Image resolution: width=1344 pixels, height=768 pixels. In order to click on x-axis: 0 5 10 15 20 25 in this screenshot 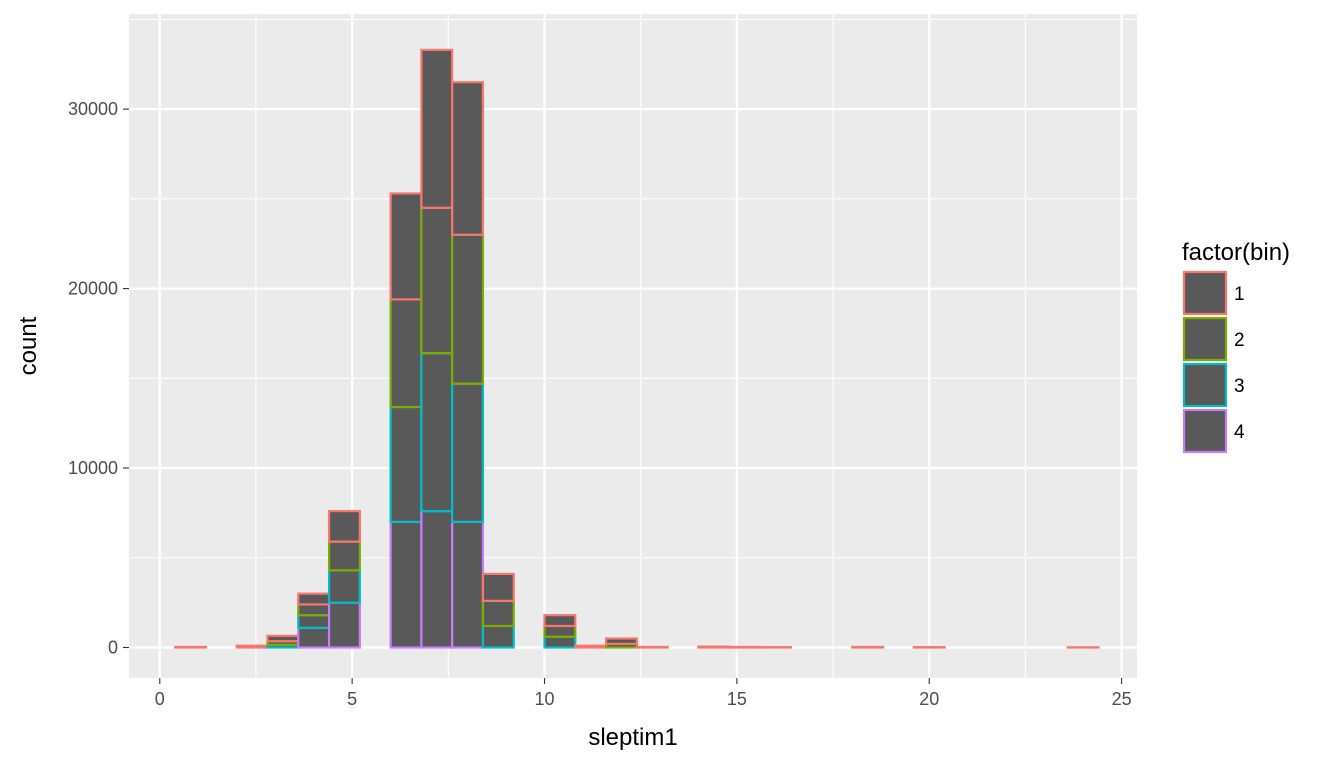, I will do `click(643, 693)`.